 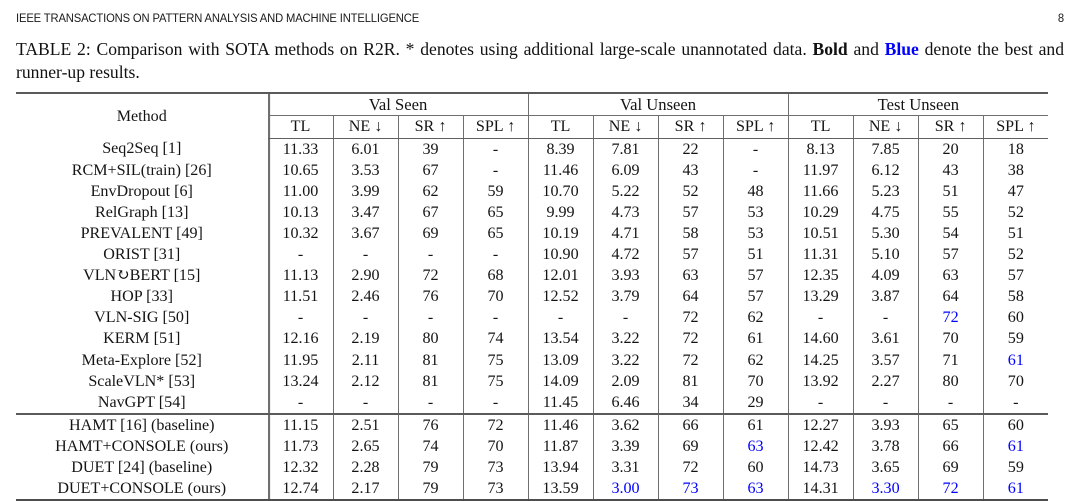 What do you see at coordinates (1015, 149) in the screenshot?
I see `metric-value-cell: 18` at bounding box center [1015, 149].